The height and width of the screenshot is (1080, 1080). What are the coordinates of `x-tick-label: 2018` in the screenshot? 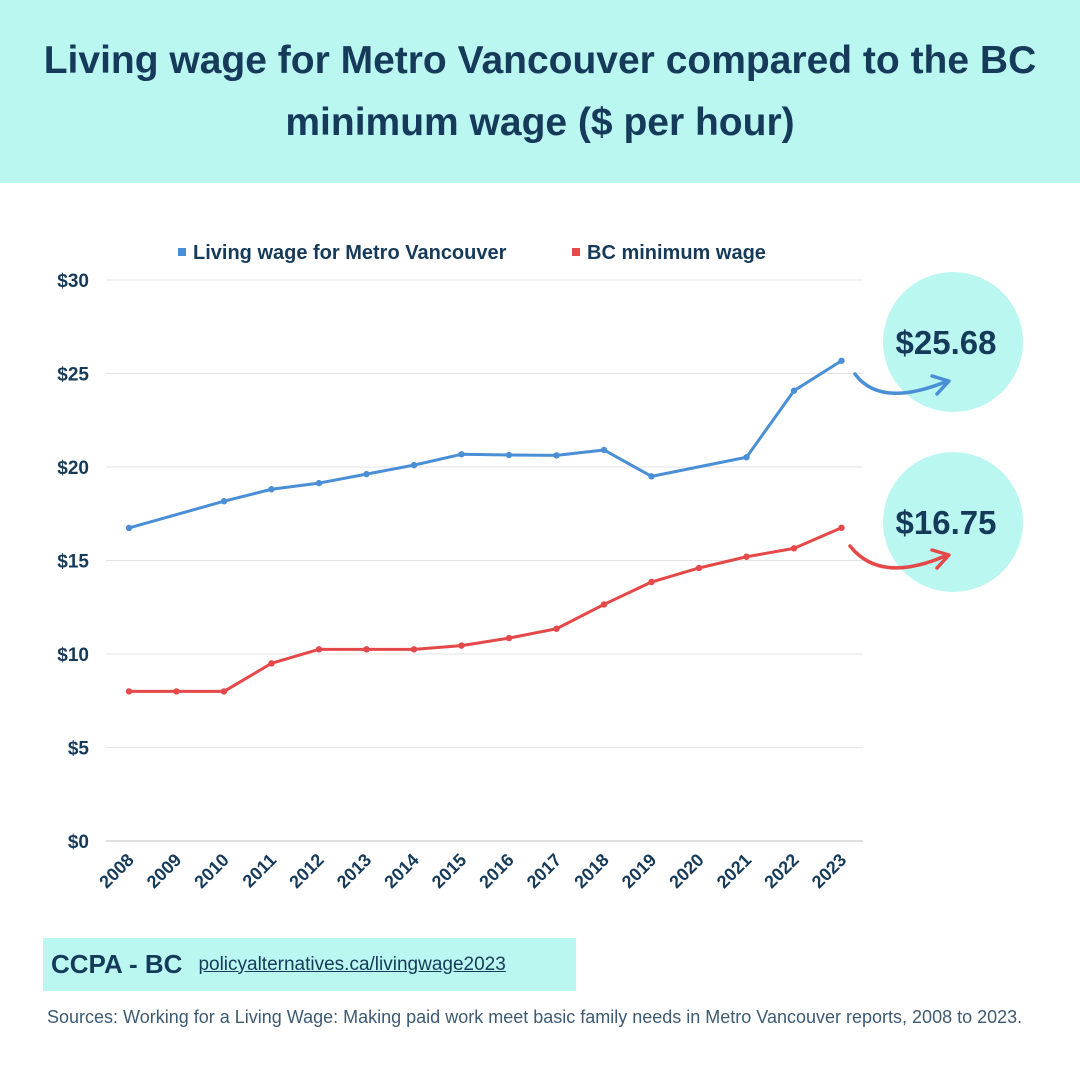 It's located at (591, 871).